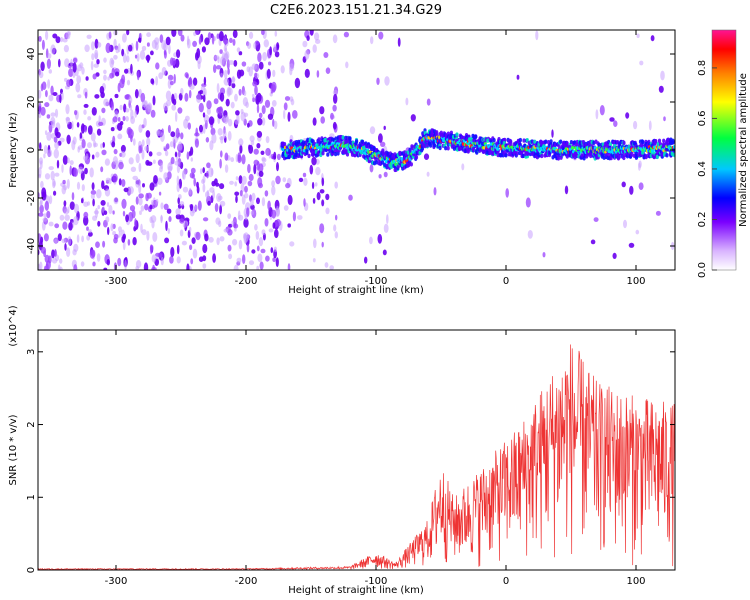 Image resolution: width=750 pixels, height=600 pixels. Describe the element at coordinates (116, 581) in the screenshot. I see `snr-x-tick-label: -300` at that location.